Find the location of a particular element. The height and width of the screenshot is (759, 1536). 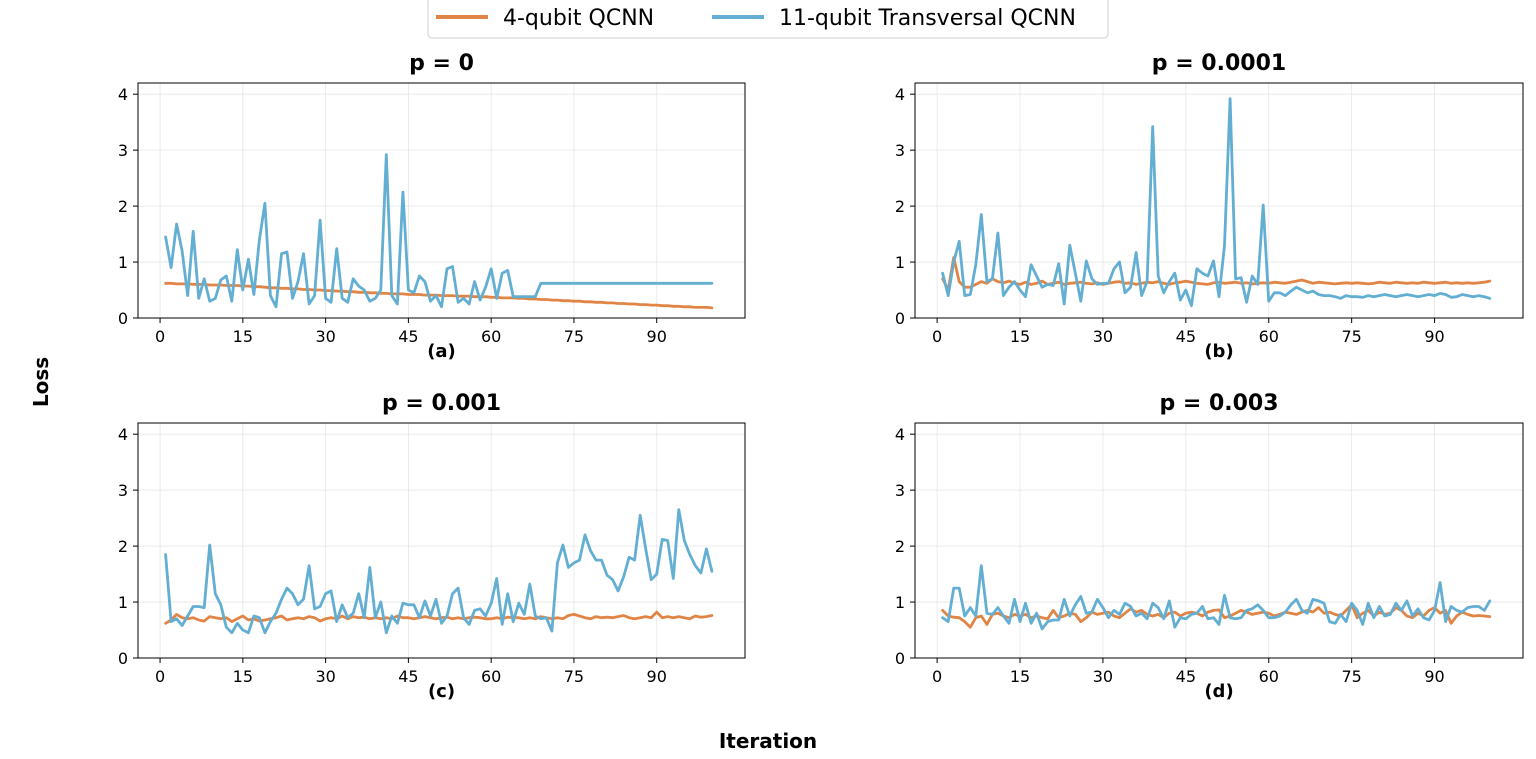

panel-title-b: p = 0.0001 is located at coordinates (1219, 63).